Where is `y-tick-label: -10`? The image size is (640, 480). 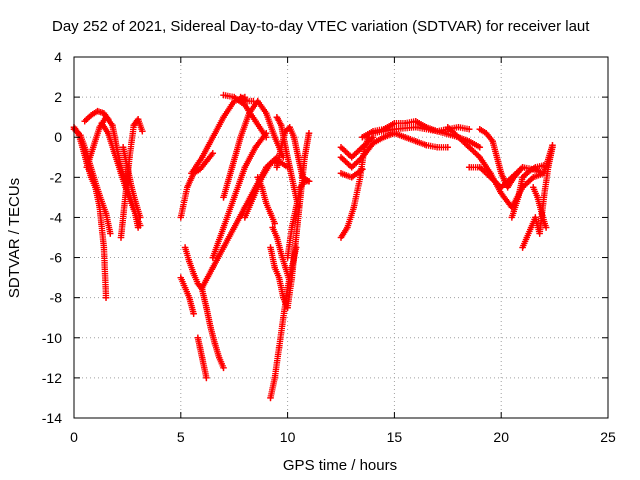
y-tick-label: -10 is located at coordinates (52, 338).